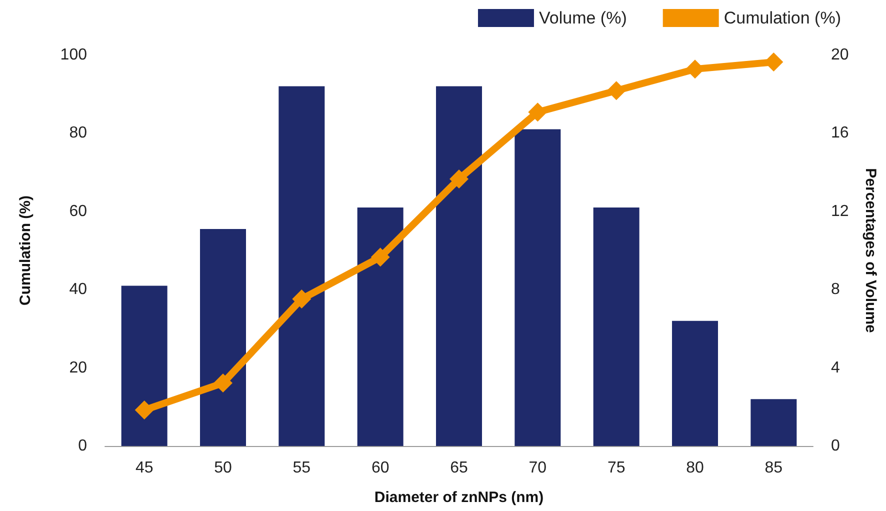 The height and width of the screenshot is (511, 886). Describe the element at coordinates (83, 446) in the screenshot. I see `y-tick-label: 0` at that location.